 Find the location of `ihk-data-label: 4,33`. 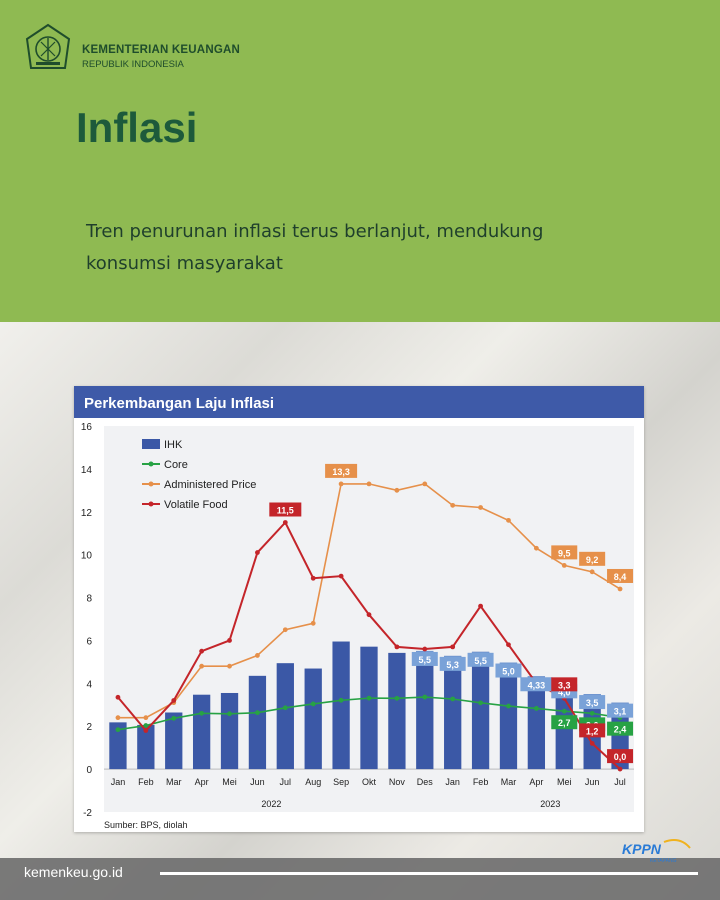

ihk-data-label: 4,33 is located at coordinates (537, 685).